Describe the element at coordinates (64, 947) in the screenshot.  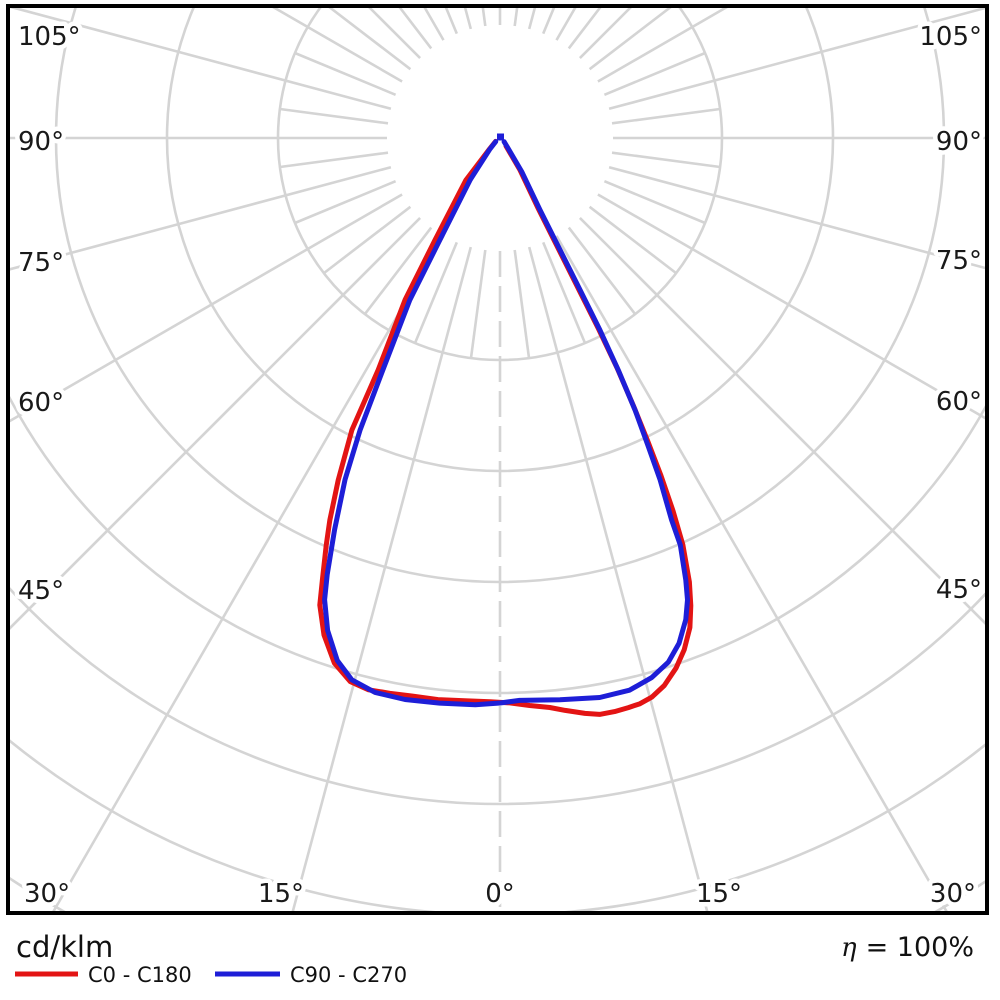
I see `unit-label: cd/klm` at that location.